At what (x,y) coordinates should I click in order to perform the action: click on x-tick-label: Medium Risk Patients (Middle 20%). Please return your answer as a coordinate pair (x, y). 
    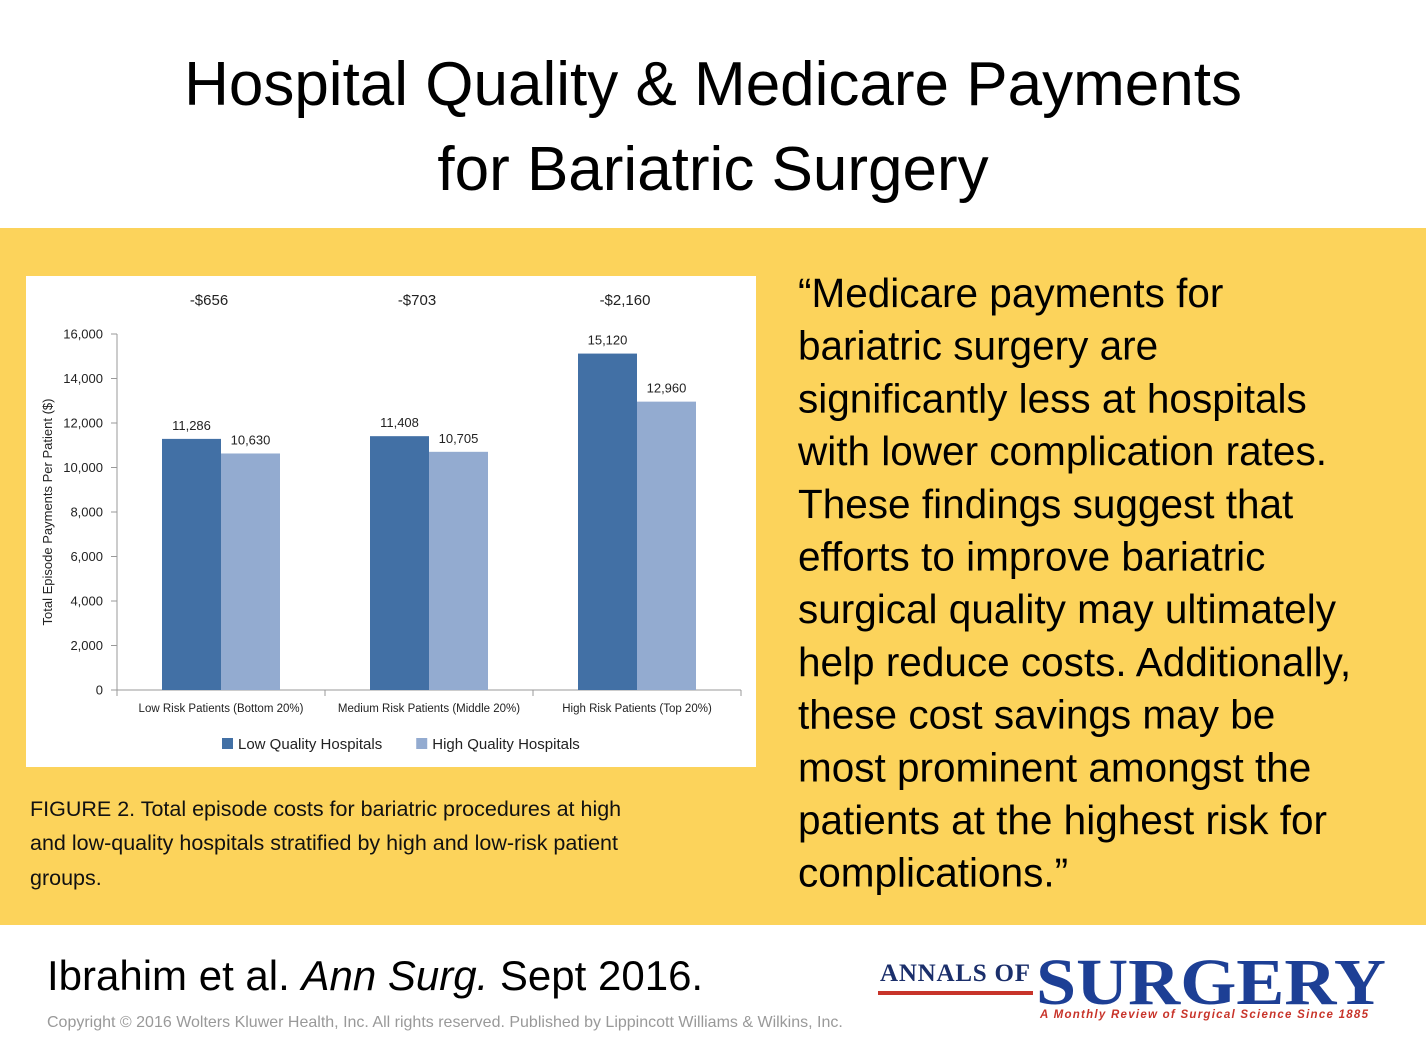
    Looking at the image, I should click on (429, 709).